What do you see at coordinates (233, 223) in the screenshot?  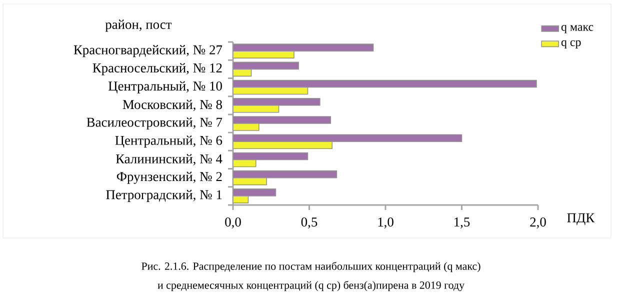 I see `x-tick-label: 0,0` at bounding box center [233, 223].